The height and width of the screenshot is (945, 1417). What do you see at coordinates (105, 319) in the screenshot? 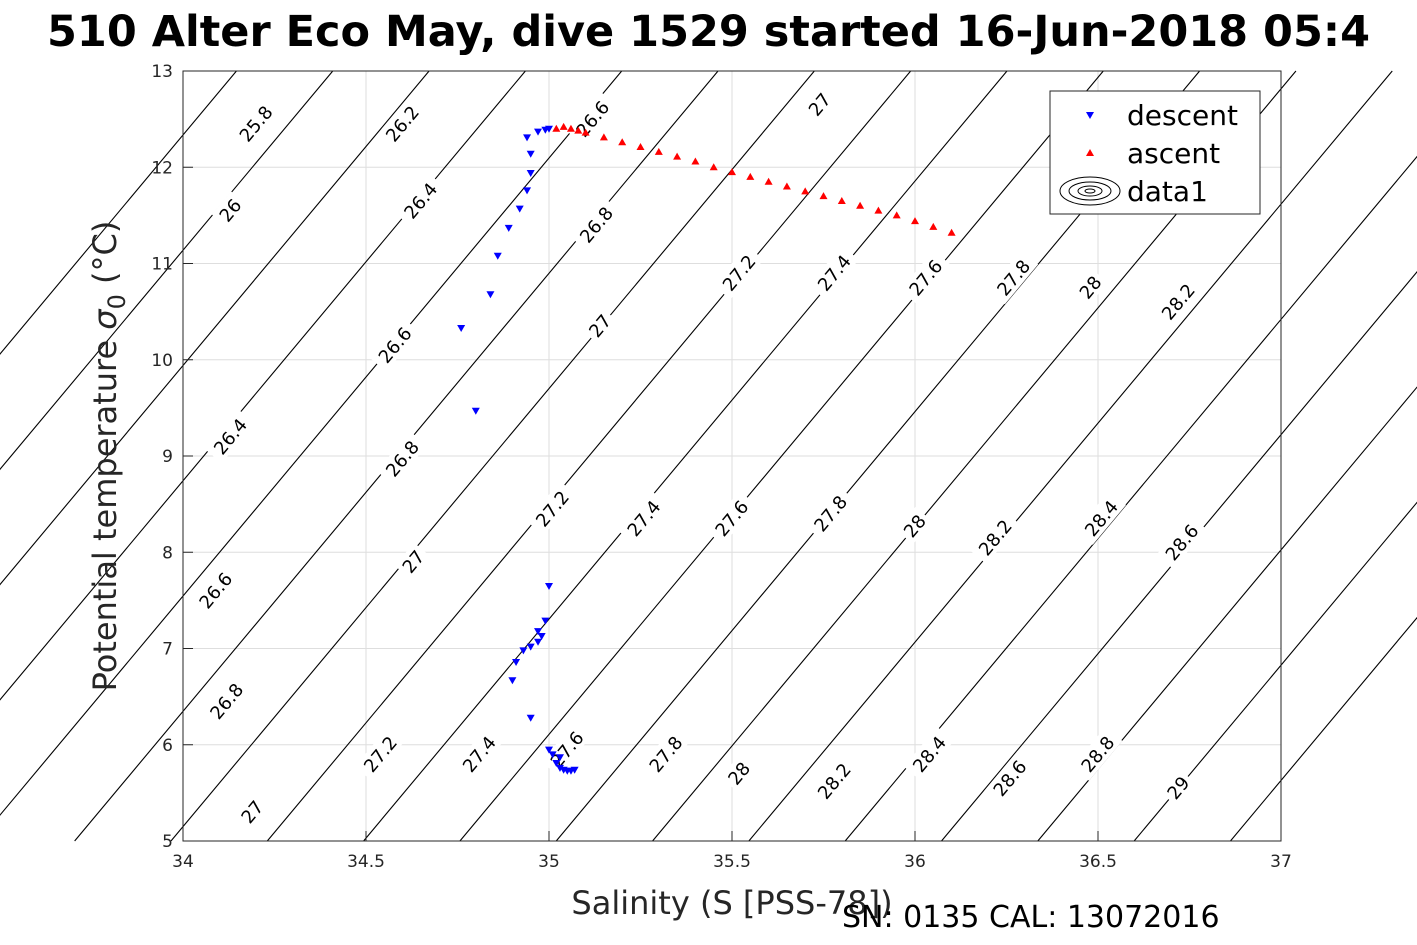
I see `y-axis-label-sigma: σ` at bounding box center [105, 319].